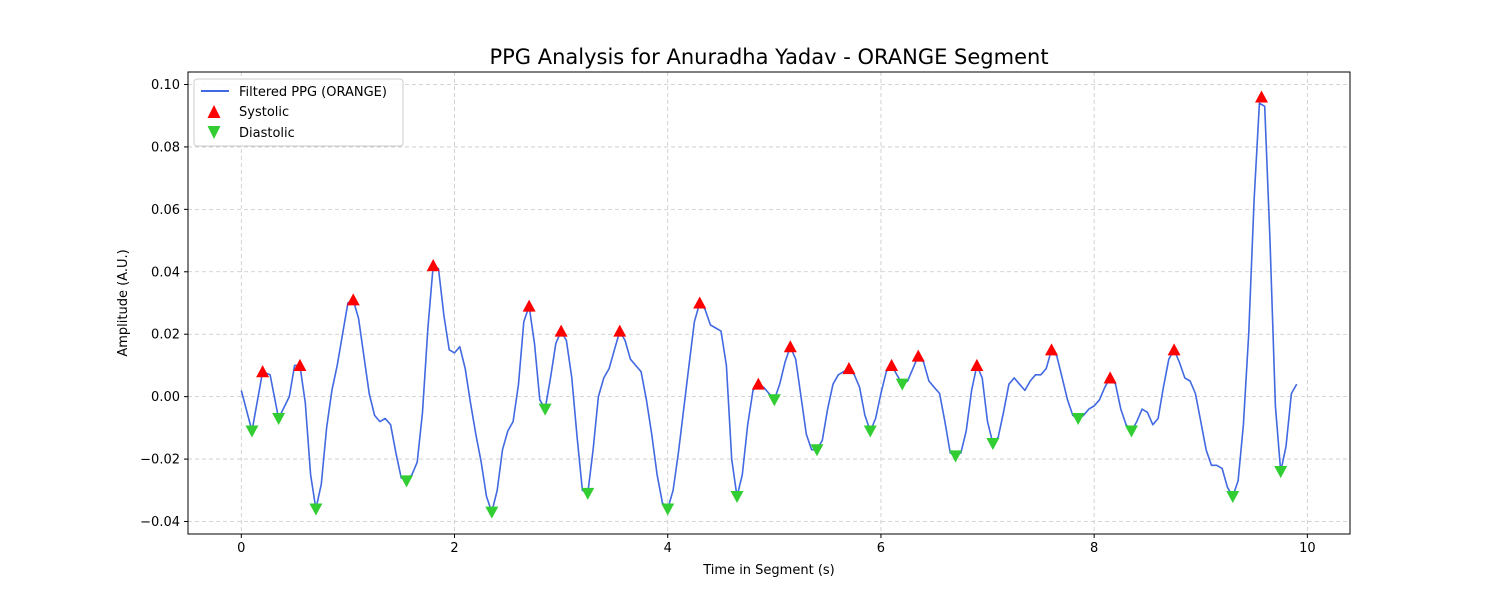 The width and height of the screenshot is (1500, 600). I want to click on legend-label-filtered-ppg: Filtered PPG (ORANGE), so click(313, 92).